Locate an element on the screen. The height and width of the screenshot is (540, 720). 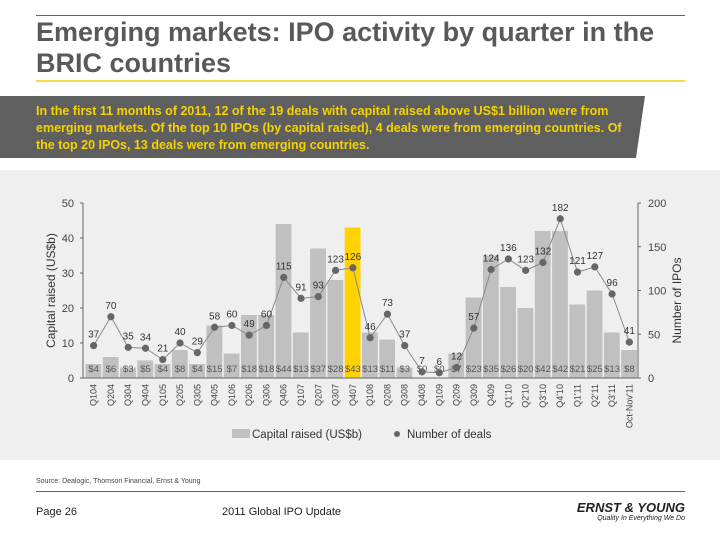
legend-line-label: Number of deals is located at coordinates (449, 435).